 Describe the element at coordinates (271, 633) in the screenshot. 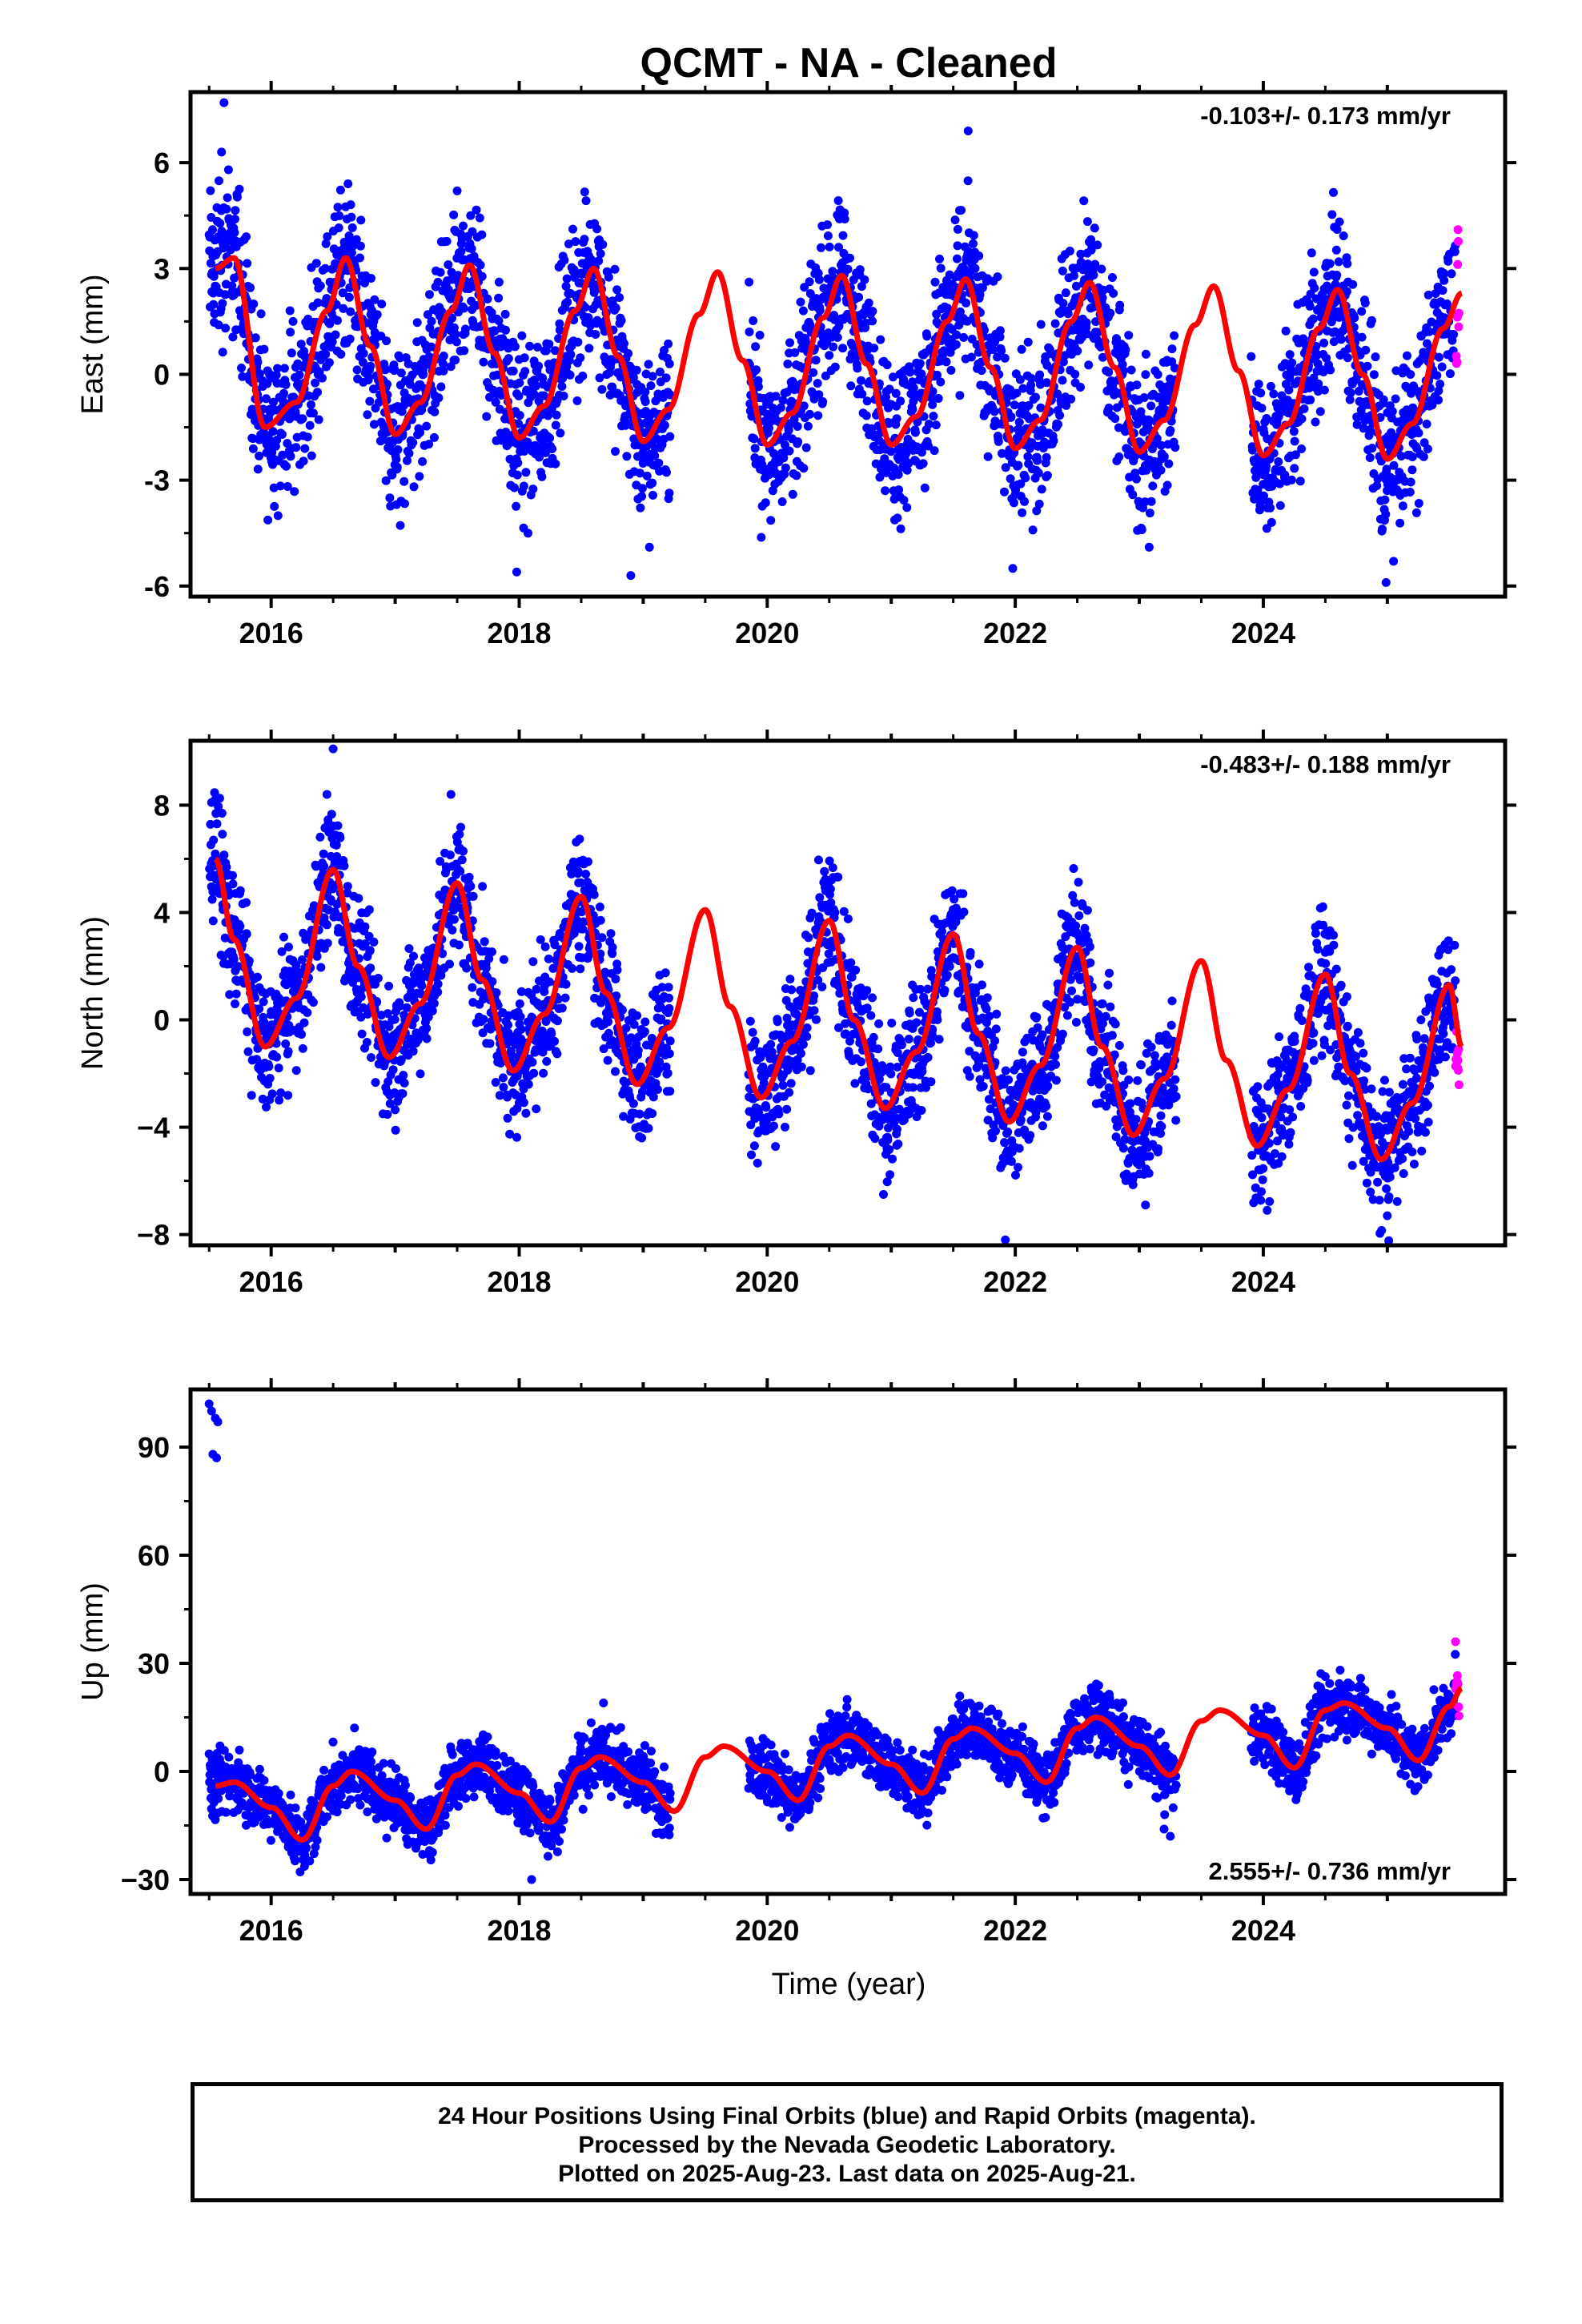

I see `x-tick-label: 2016` at that location.